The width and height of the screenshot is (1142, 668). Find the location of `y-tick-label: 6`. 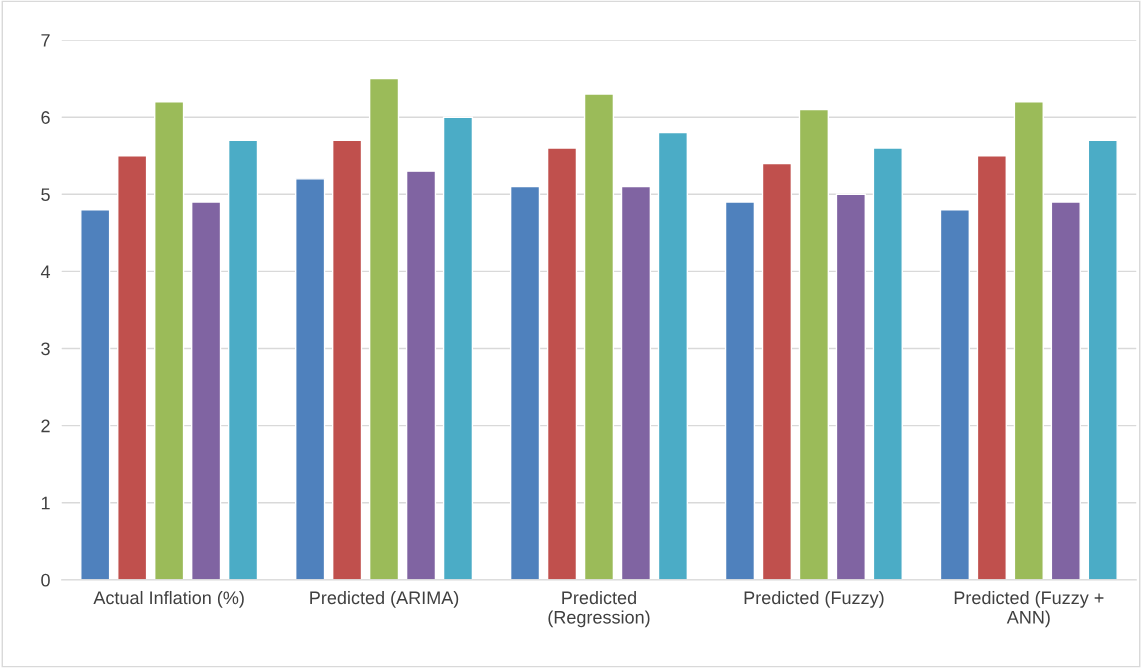

y-tick-label: 6 is located at coordinates (45, 117).